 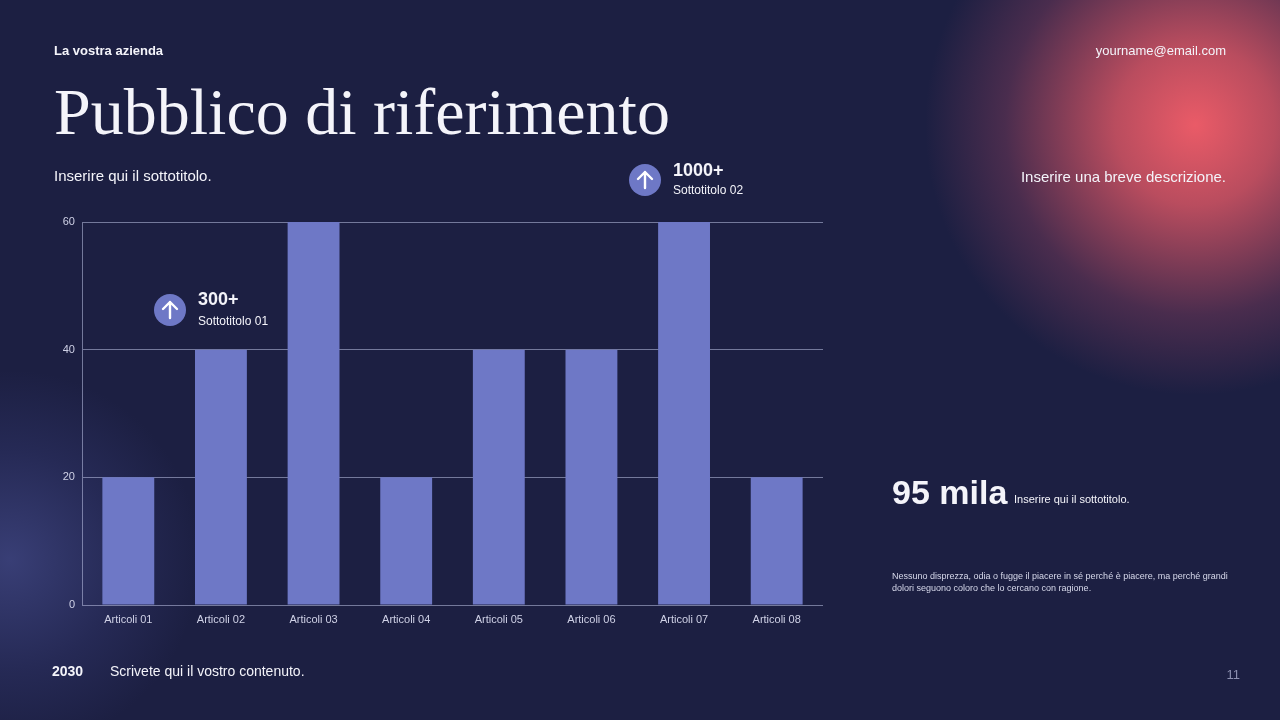 What do you see at coordinates (591, 618) in the screenshot?
I see `x-tick-label: Articoli 06` at bounding box center [591, 618].